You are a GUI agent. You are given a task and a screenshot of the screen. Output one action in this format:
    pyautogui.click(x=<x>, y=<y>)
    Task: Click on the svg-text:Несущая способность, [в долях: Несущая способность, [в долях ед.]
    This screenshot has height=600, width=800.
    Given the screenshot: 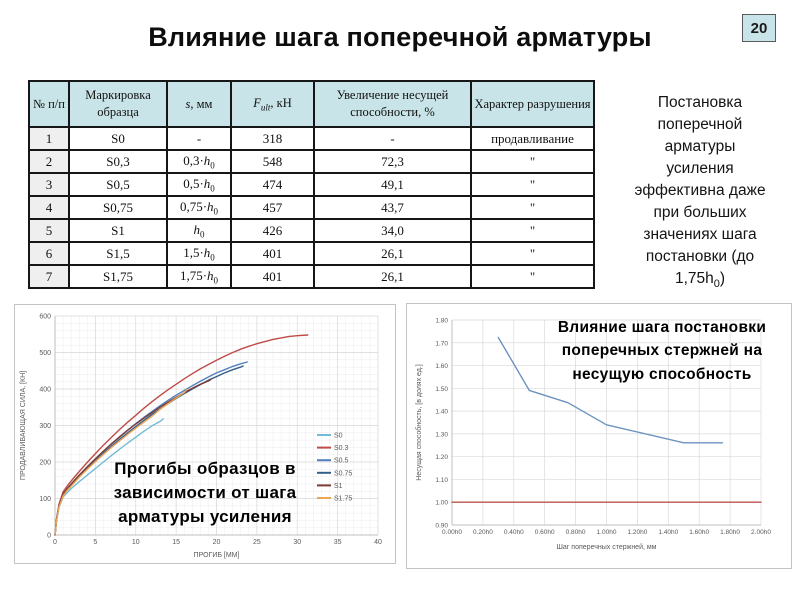 What is the action you would take?
    pyautogui.click(x=419, y=422)
    